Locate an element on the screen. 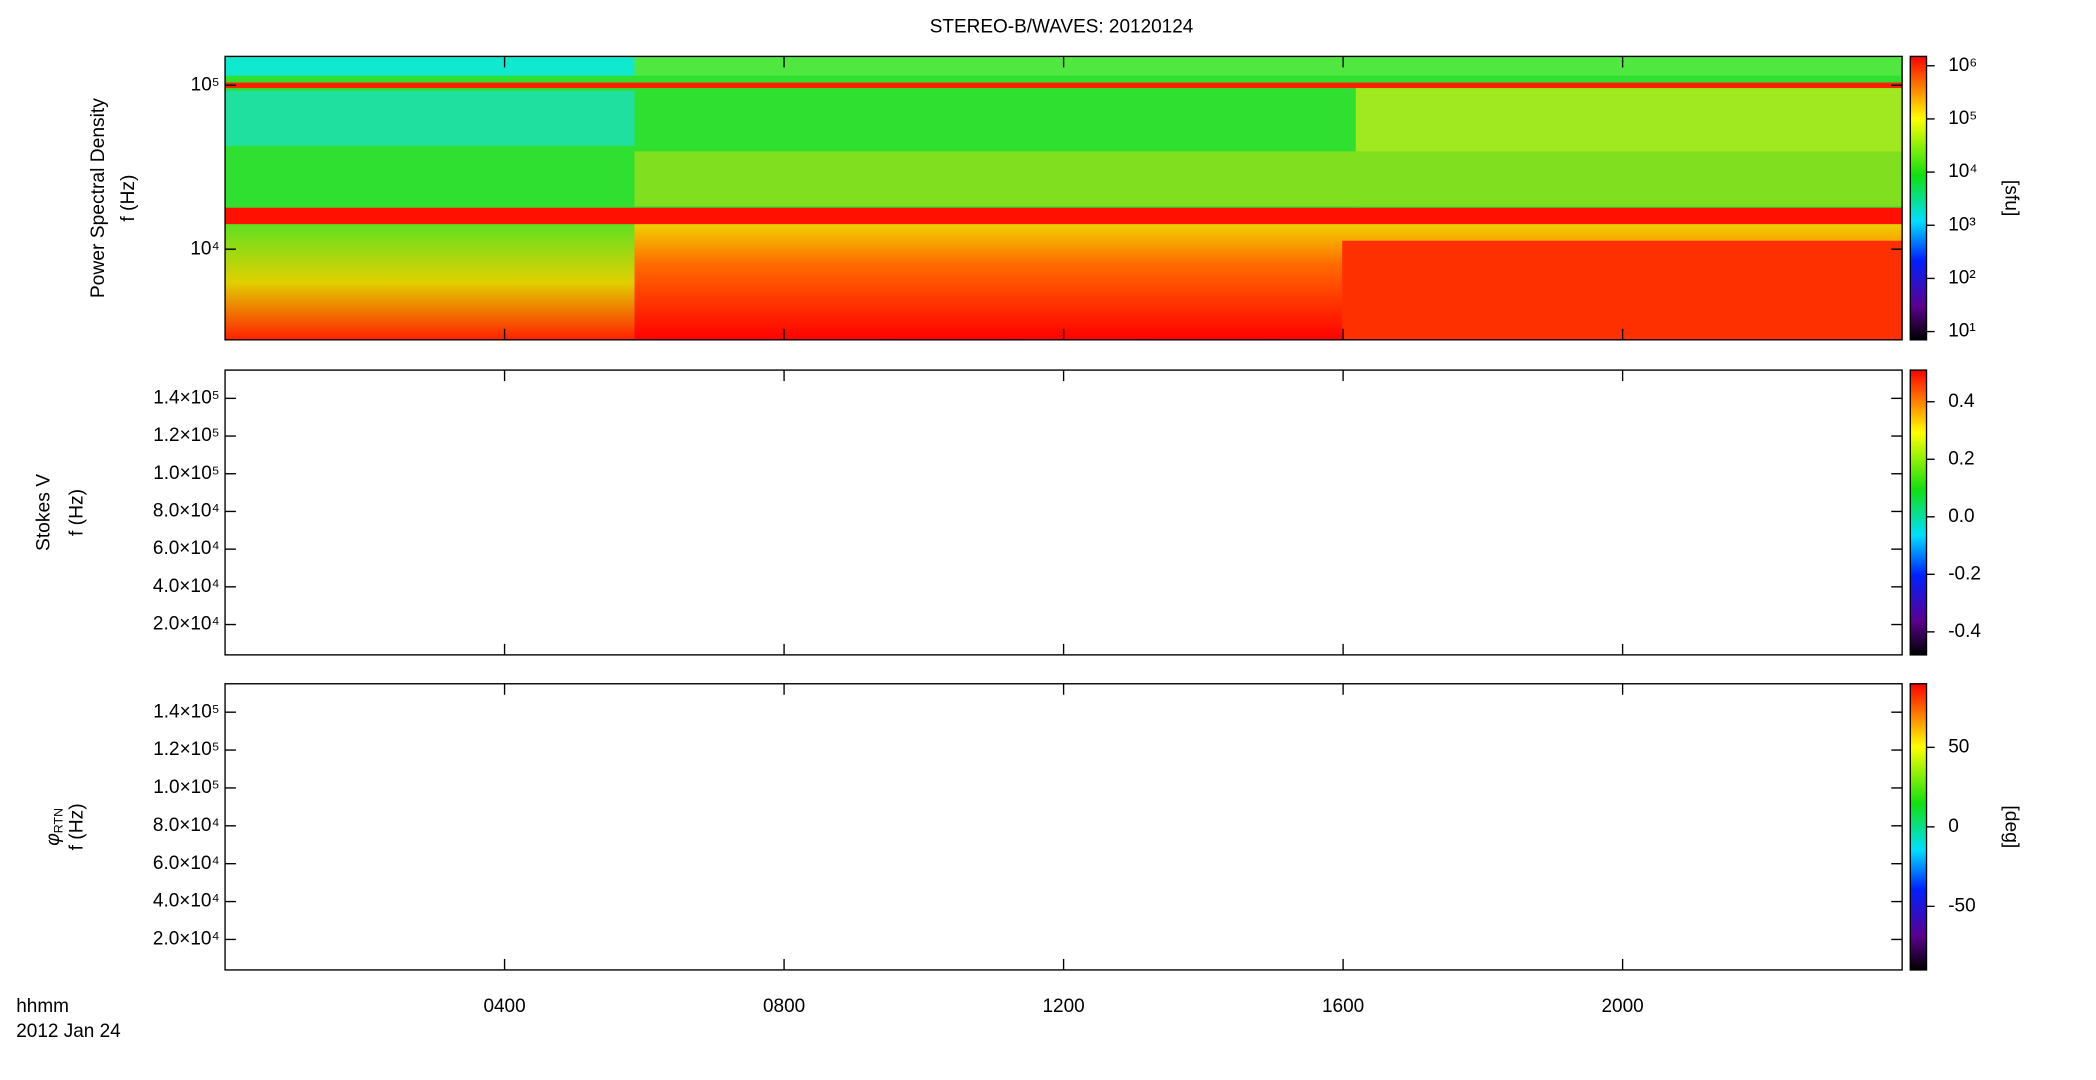  colorbar-tick-label: 10⁶ is located at coordinates (1962, 65).